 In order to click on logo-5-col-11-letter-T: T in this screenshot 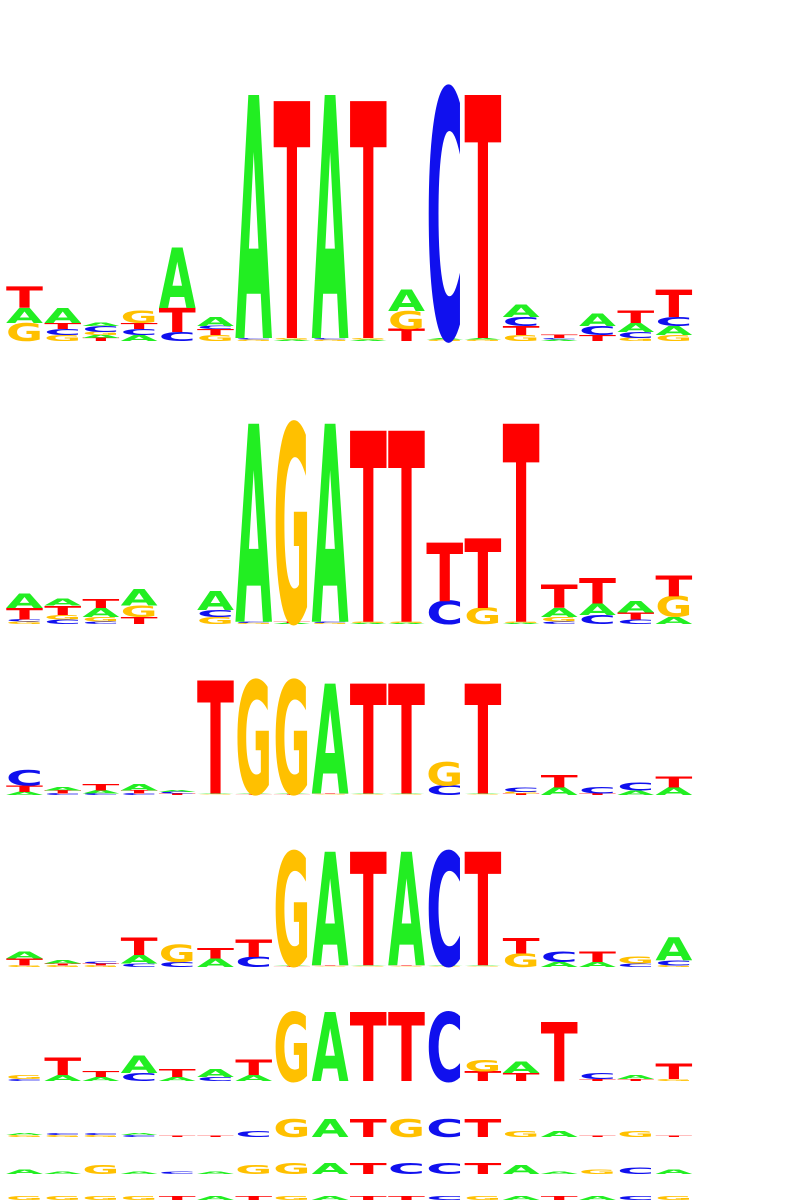, I will do `click(406, 1049)`.